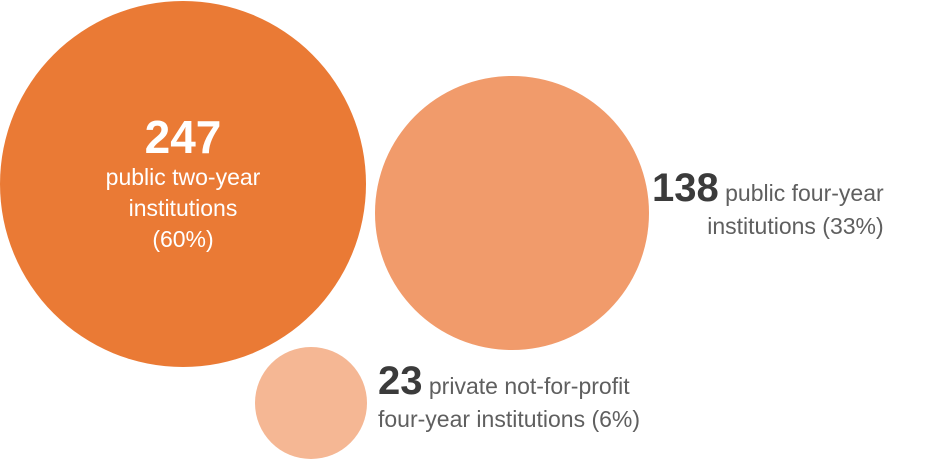 This screenshot has width=940, height=459. I want to click on bubble-private-four-year, so click(311, 403).